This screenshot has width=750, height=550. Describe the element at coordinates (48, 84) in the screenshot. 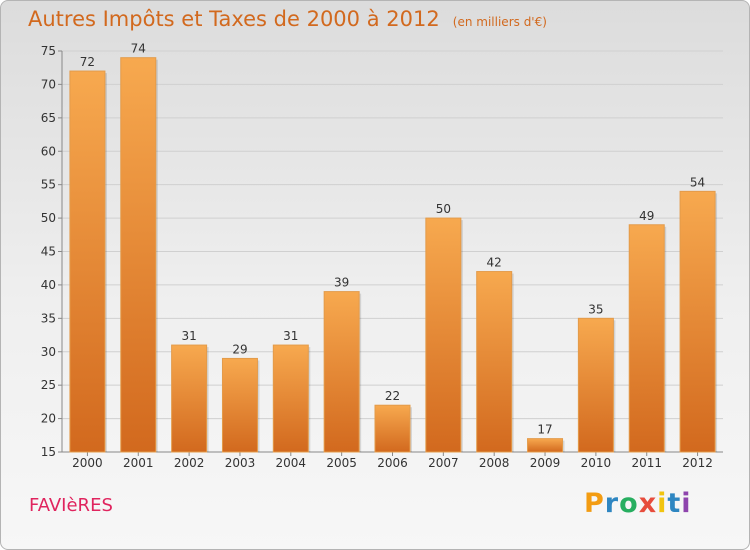

I see `y-tick-label: 70` at that location.